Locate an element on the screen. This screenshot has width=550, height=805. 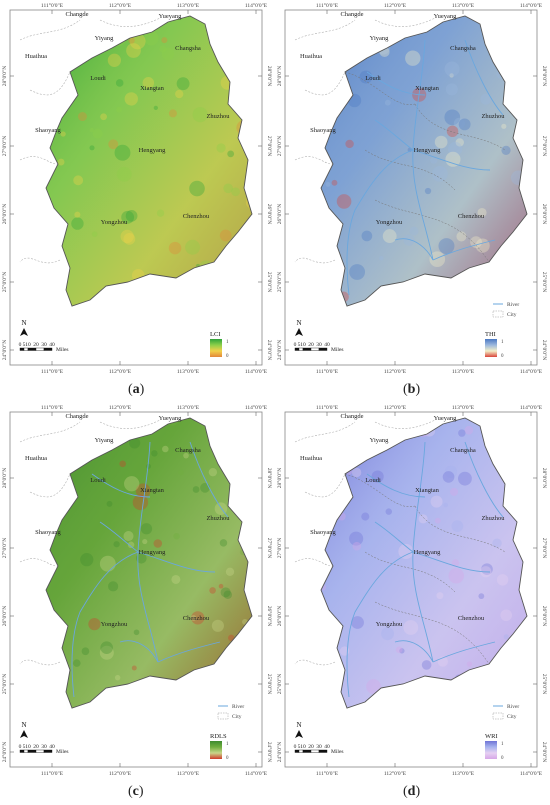
longitude-label-bottom: 111°0'0"E is located at coordinates (327, 773).